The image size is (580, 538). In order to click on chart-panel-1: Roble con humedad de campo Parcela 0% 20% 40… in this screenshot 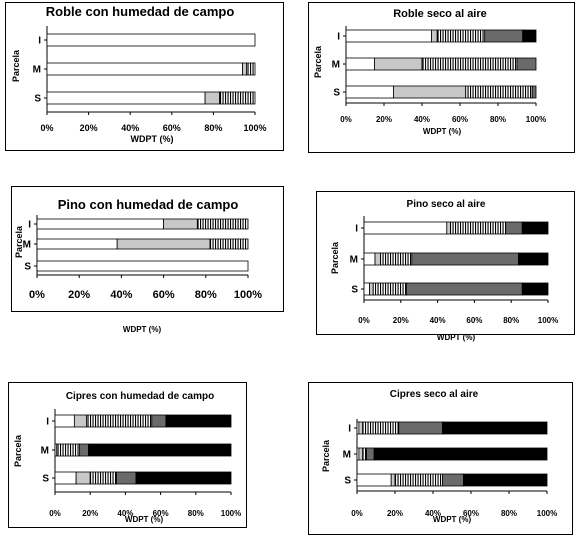, I will do `click(144, 76)`.